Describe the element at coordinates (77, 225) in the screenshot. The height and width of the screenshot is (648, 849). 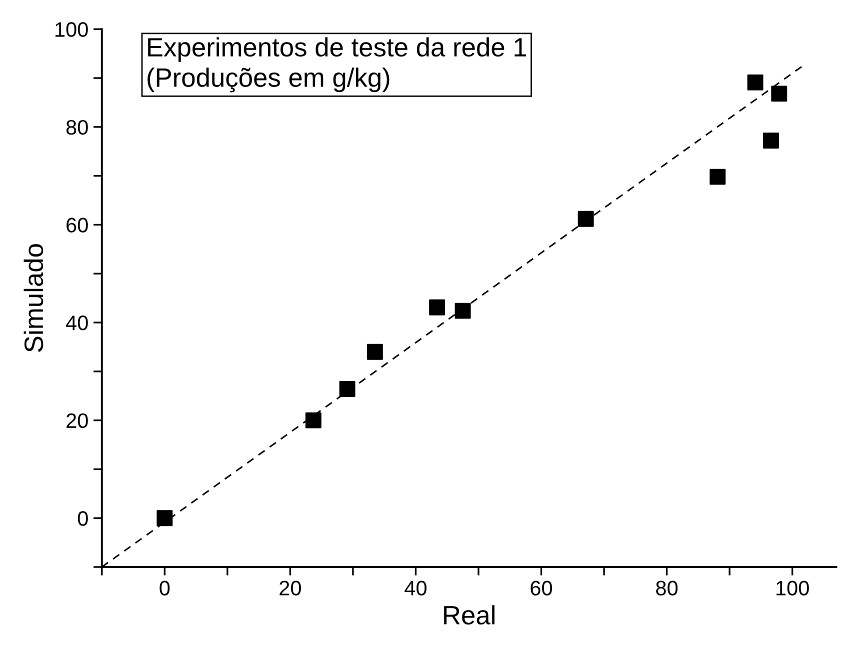
I see `y-tick-label: 60` at that location.